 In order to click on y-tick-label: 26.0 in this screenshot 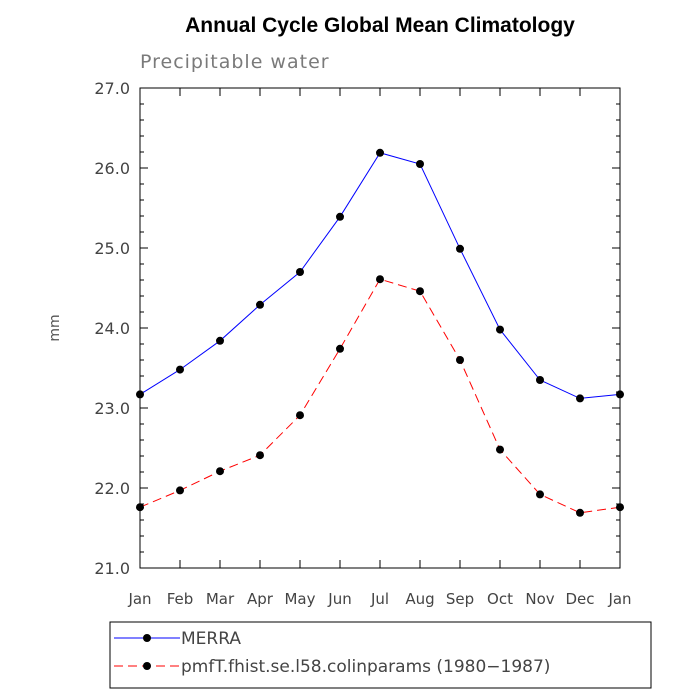, I will do `click(112, 168)`.